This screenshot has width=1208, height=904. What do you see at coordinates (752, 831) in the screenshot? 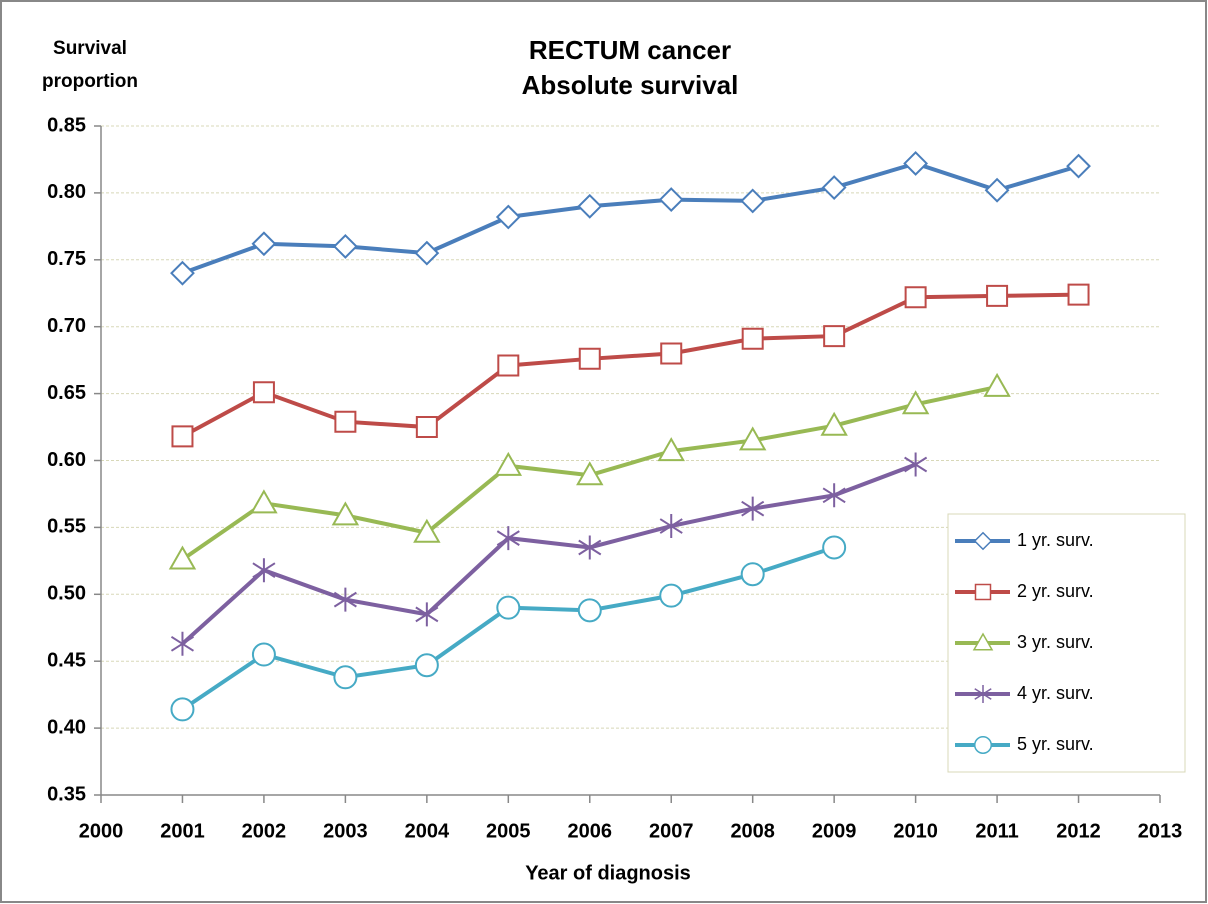
I see `x-tick-label: 2008` at bounding box center [752, 831].